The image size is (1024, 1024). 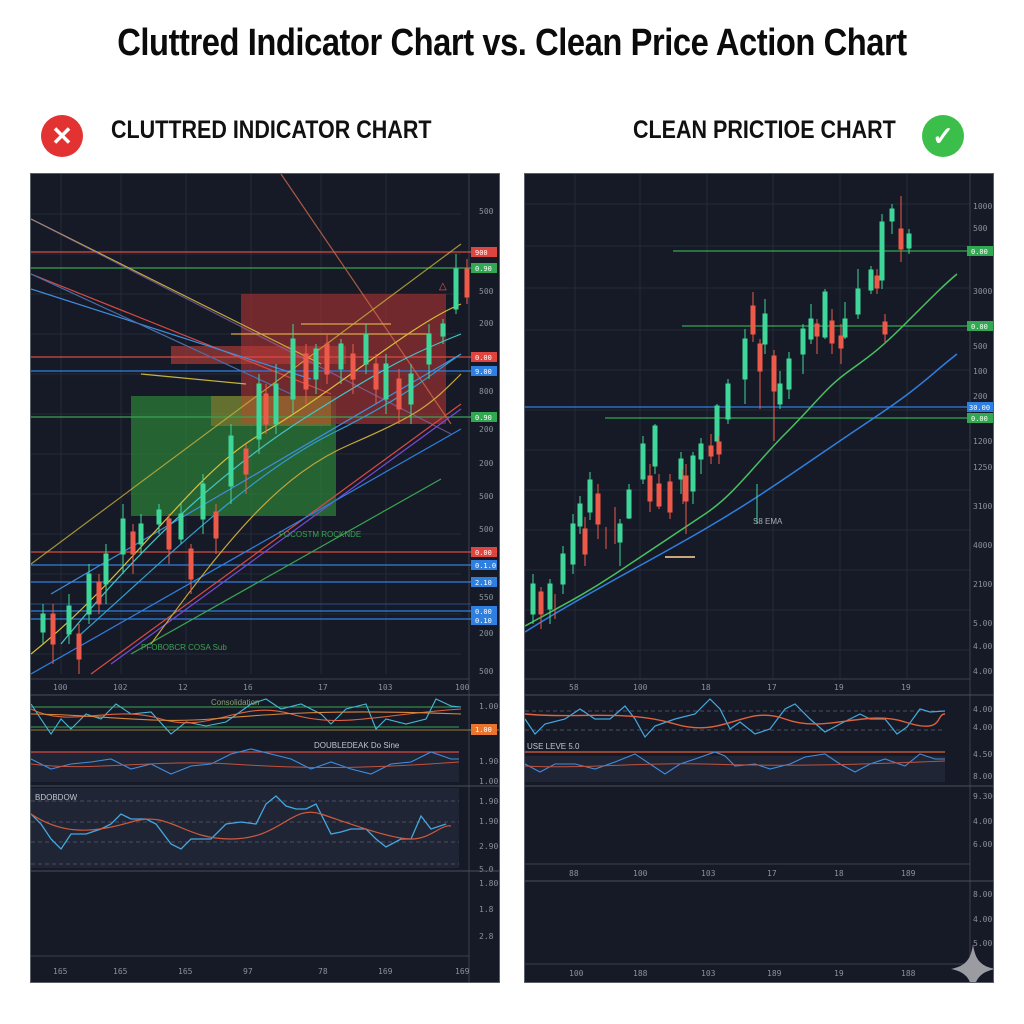 I want to click on svg-text: 18, so click(x=706, y=687).